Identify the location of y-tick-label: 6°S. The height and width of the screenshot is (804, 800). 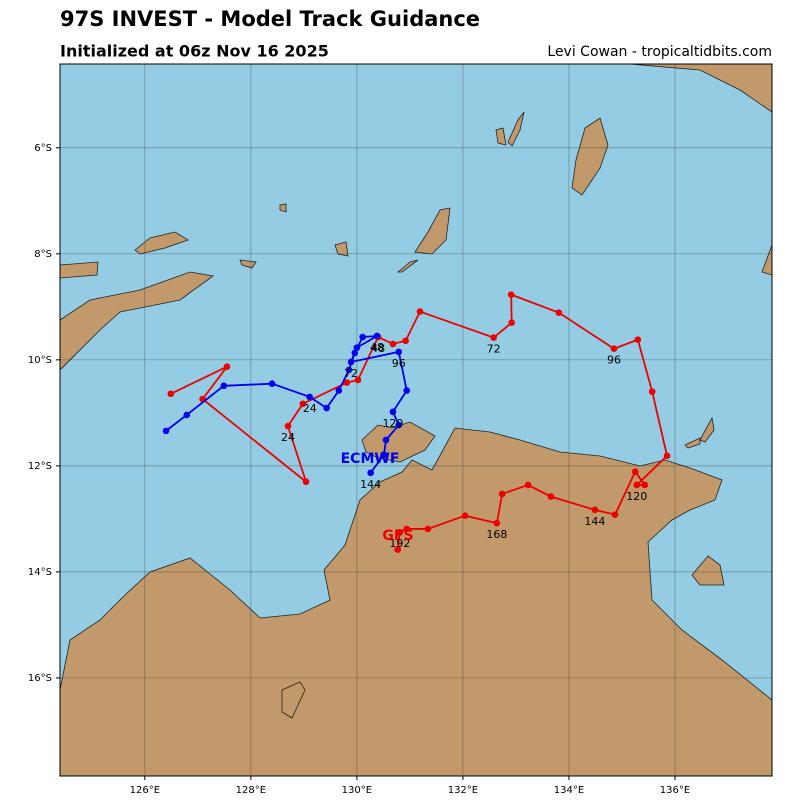
(43, 148).